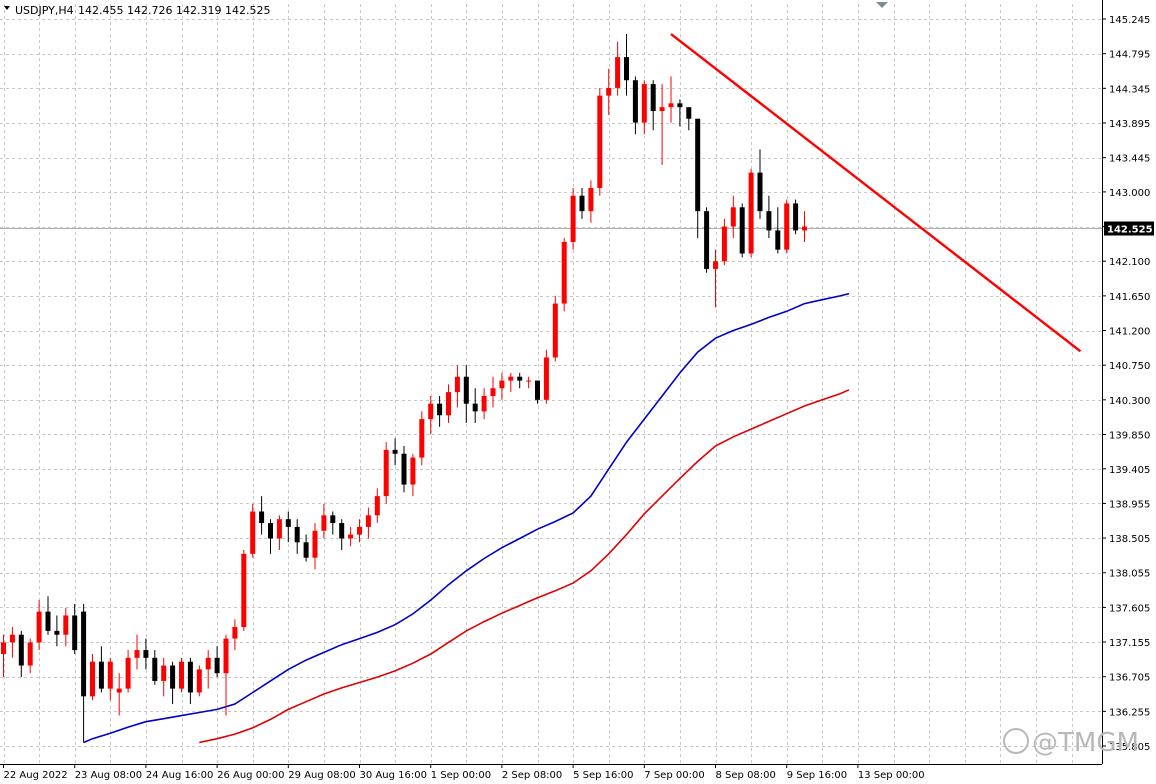 Image resolution: width=1156 pixels, height=784 pixels. Describe the element at coordinates (7, 8) in the screenshot. I see `symbol-dropdown-icon` at that location.